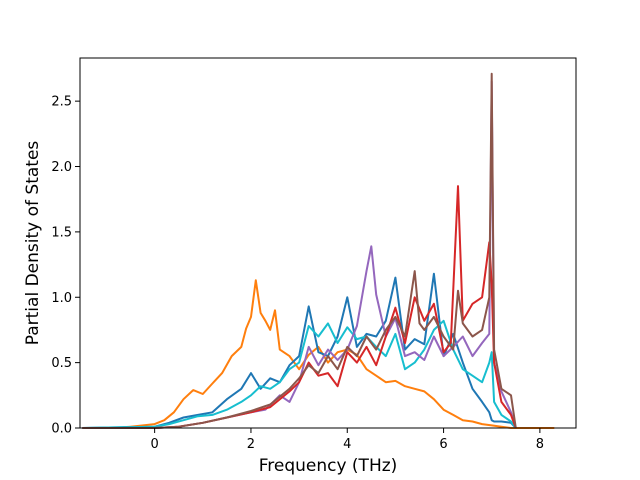  What do you see at coordinates (61, 167) in the screenshot?
I see `y-tick-label: 2.0` at bounding box center [61, 167].